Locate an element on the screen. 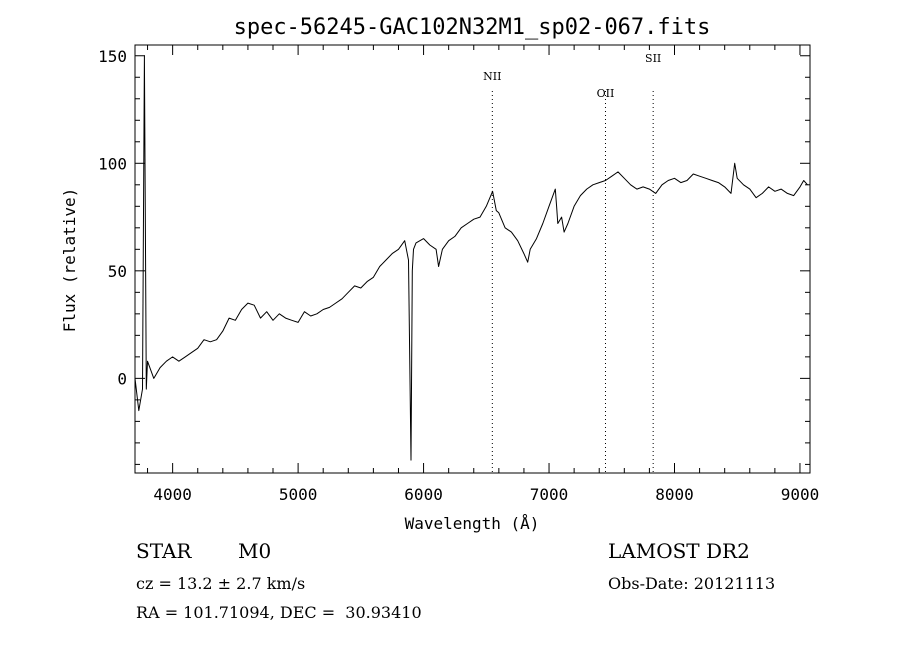 This screenshot has height=650, width=900. y-tick-label: 100 is located at coordinates (112, 163).